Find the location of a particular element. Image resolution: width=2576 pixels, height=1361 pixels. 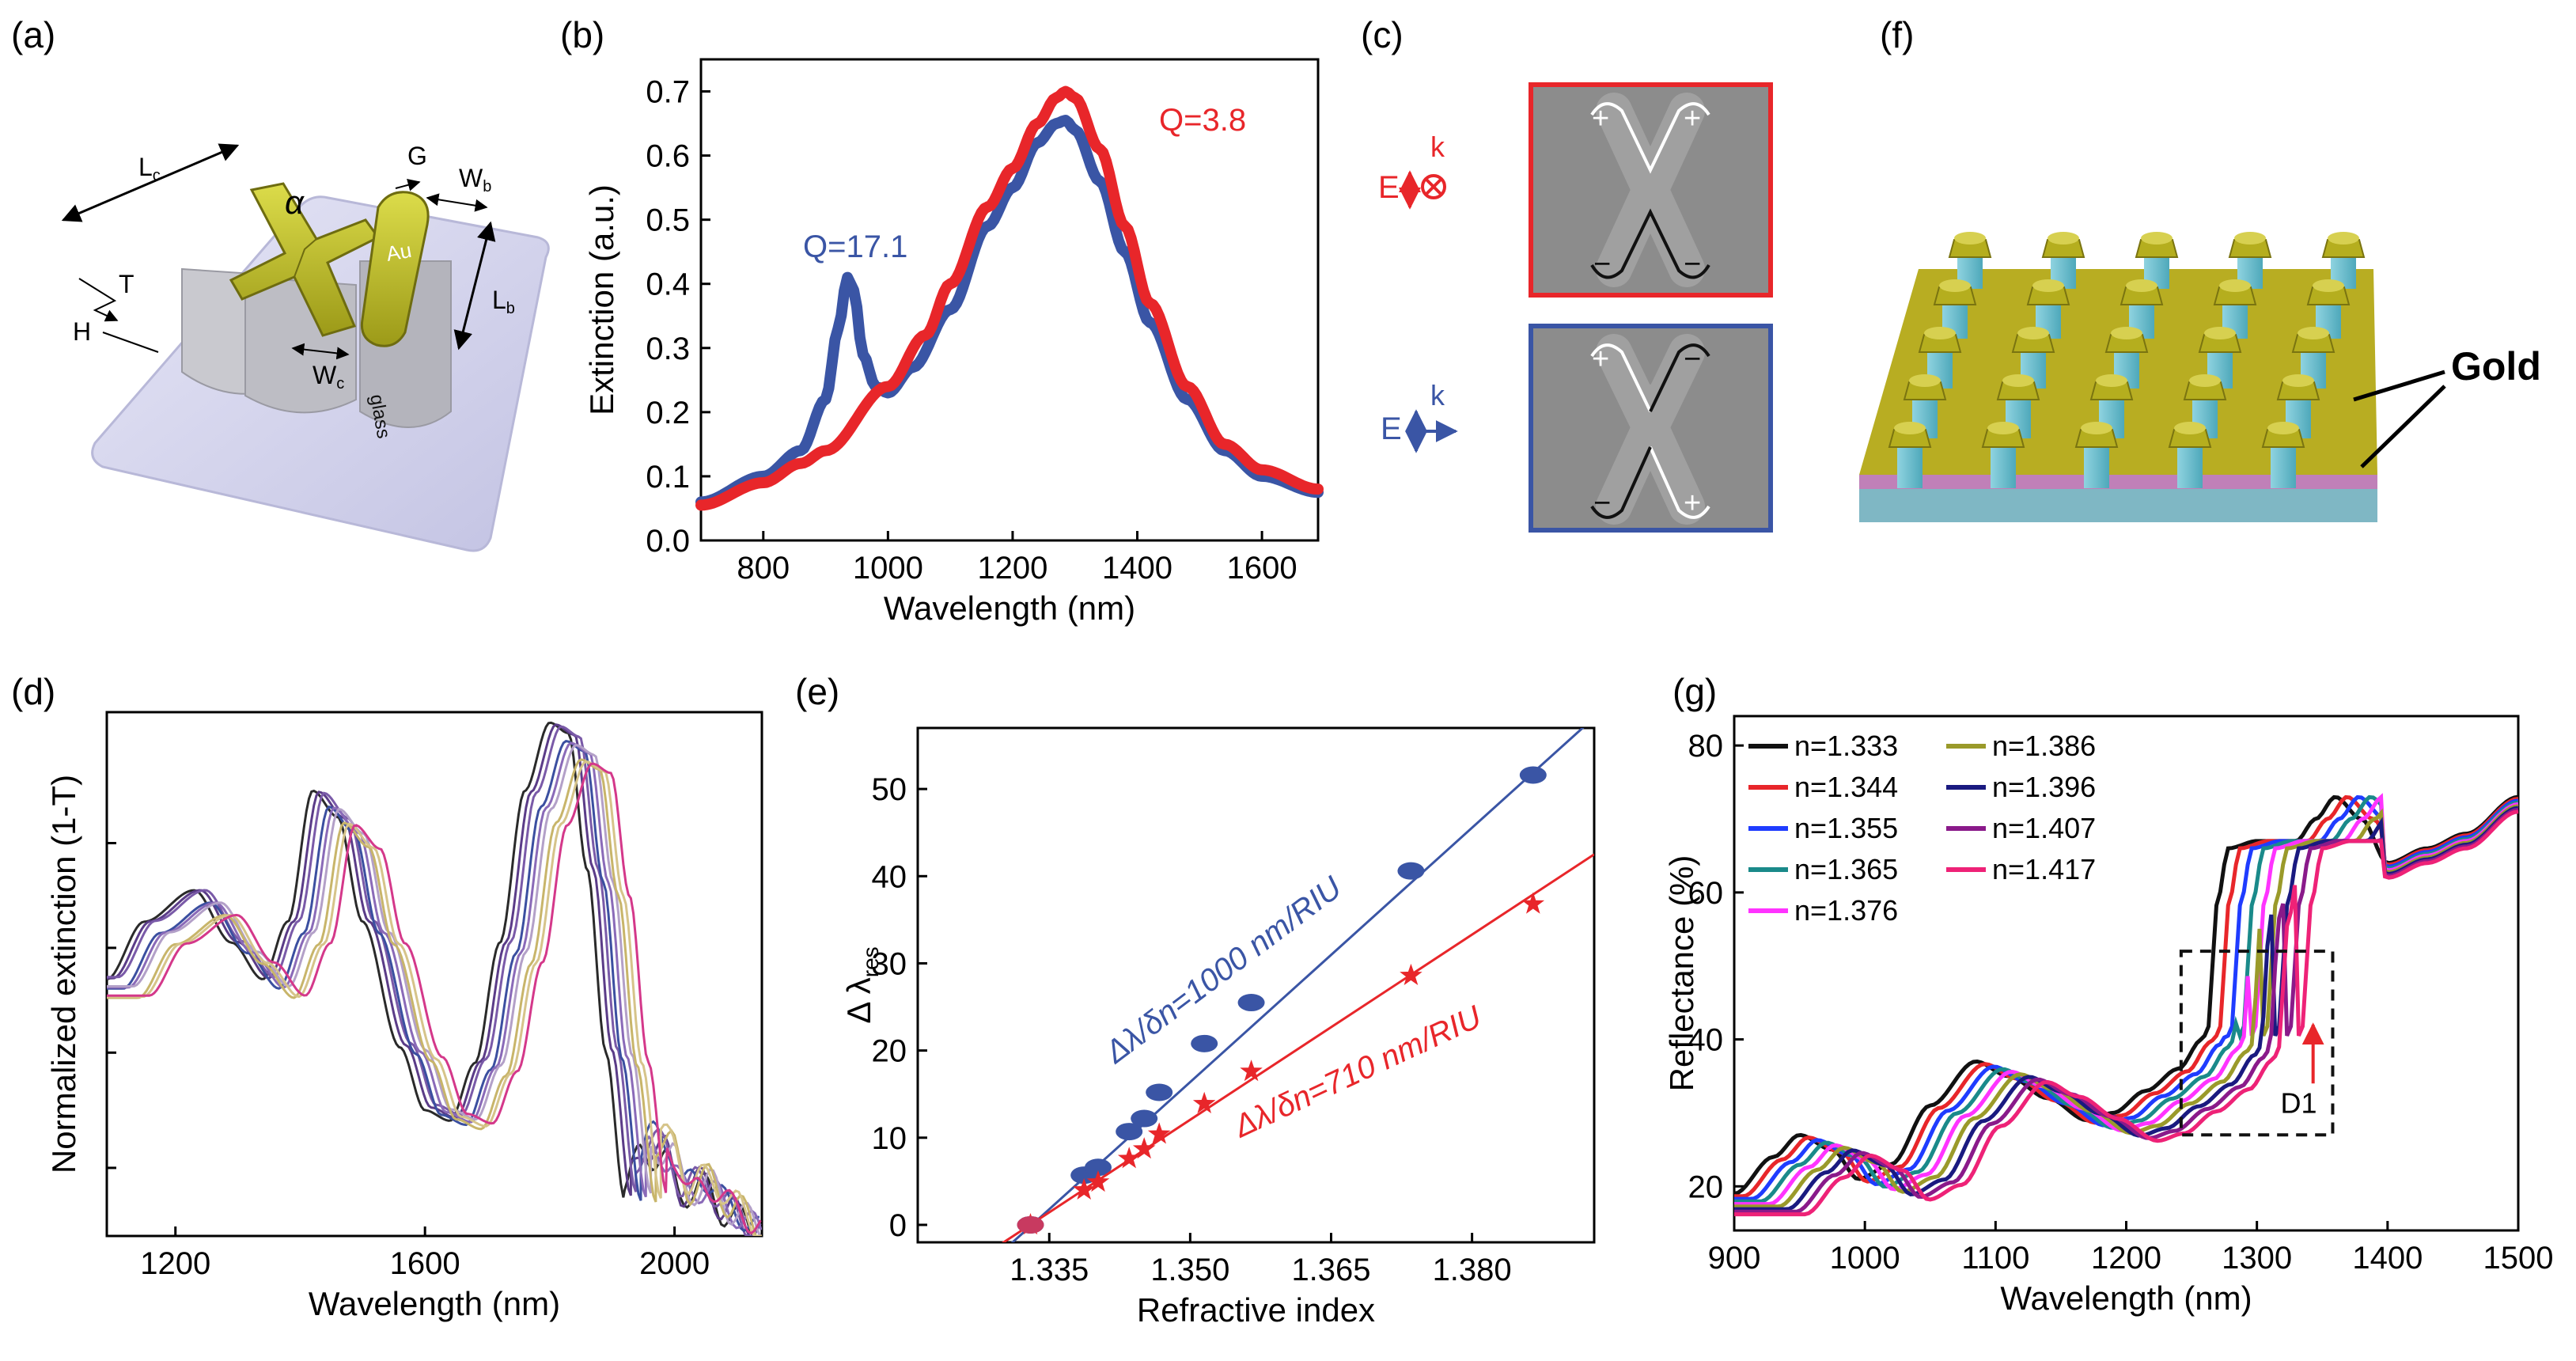

pillar-array is located at coordinates (2127, 360).